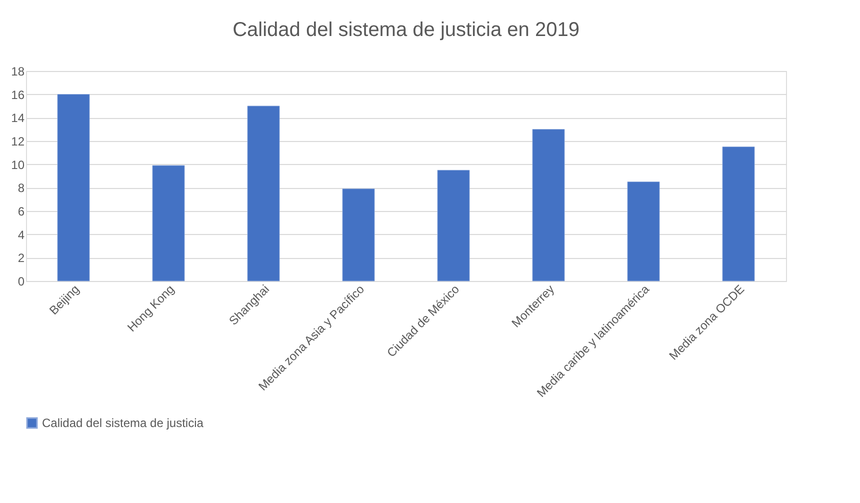  I want to click on legend-label: Calidad del sistema de justicia, so click(123, 423).